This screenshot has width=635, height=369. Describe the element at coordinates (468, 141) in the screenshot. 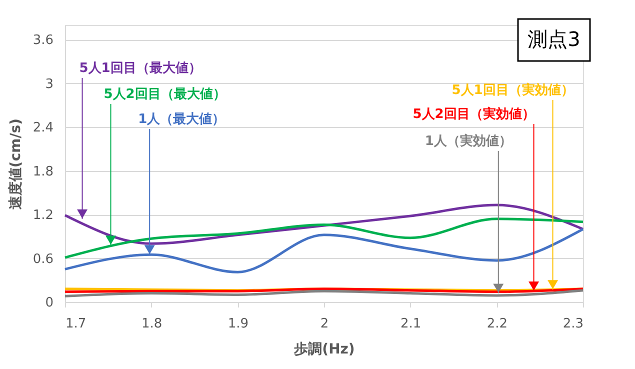

I see `annotation: 1人（実効値）` at that location.